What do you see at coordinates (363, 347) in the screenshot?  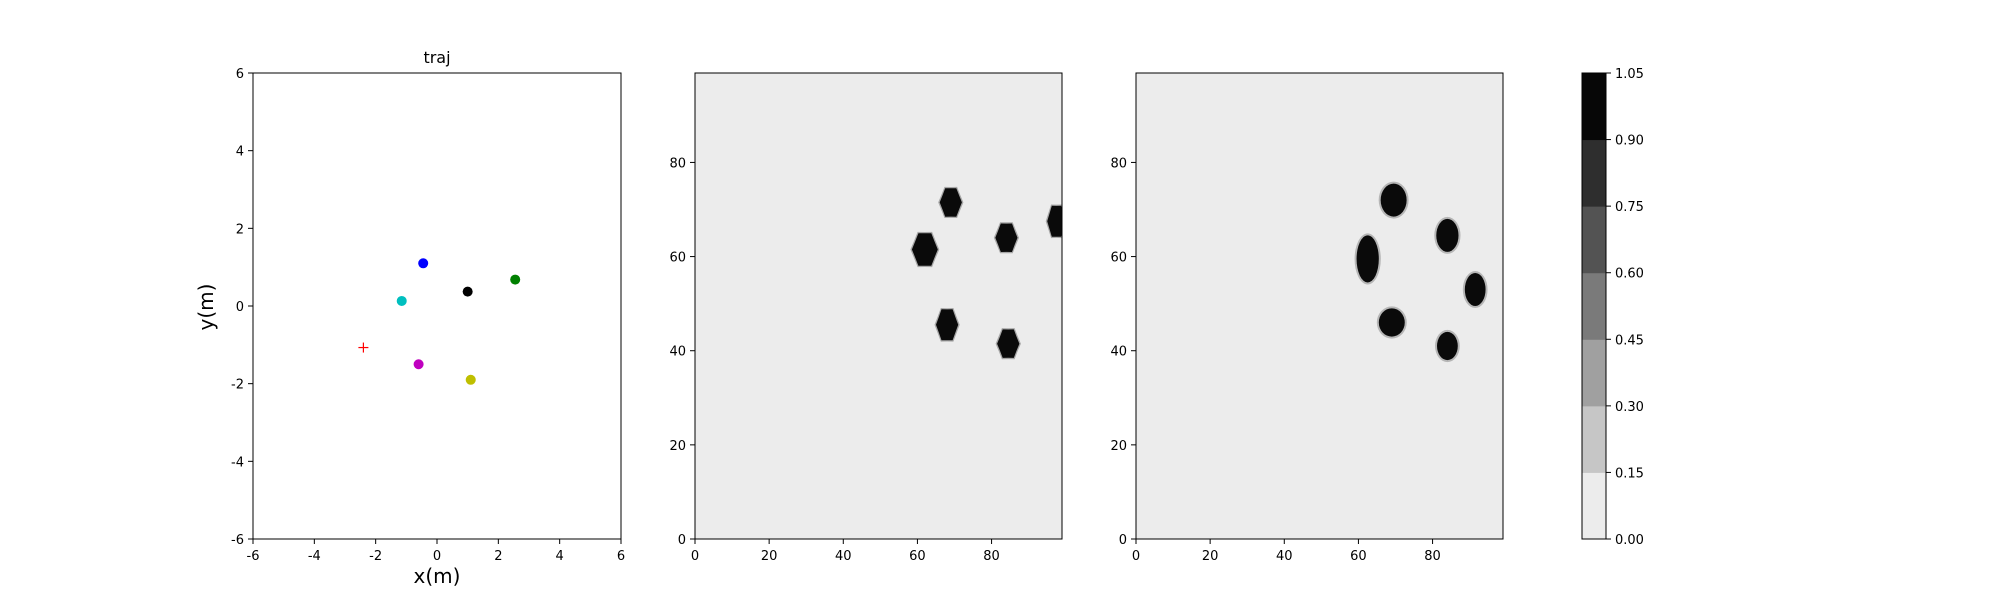 I see `start-marker-plus` at bounding box center [363, 347].